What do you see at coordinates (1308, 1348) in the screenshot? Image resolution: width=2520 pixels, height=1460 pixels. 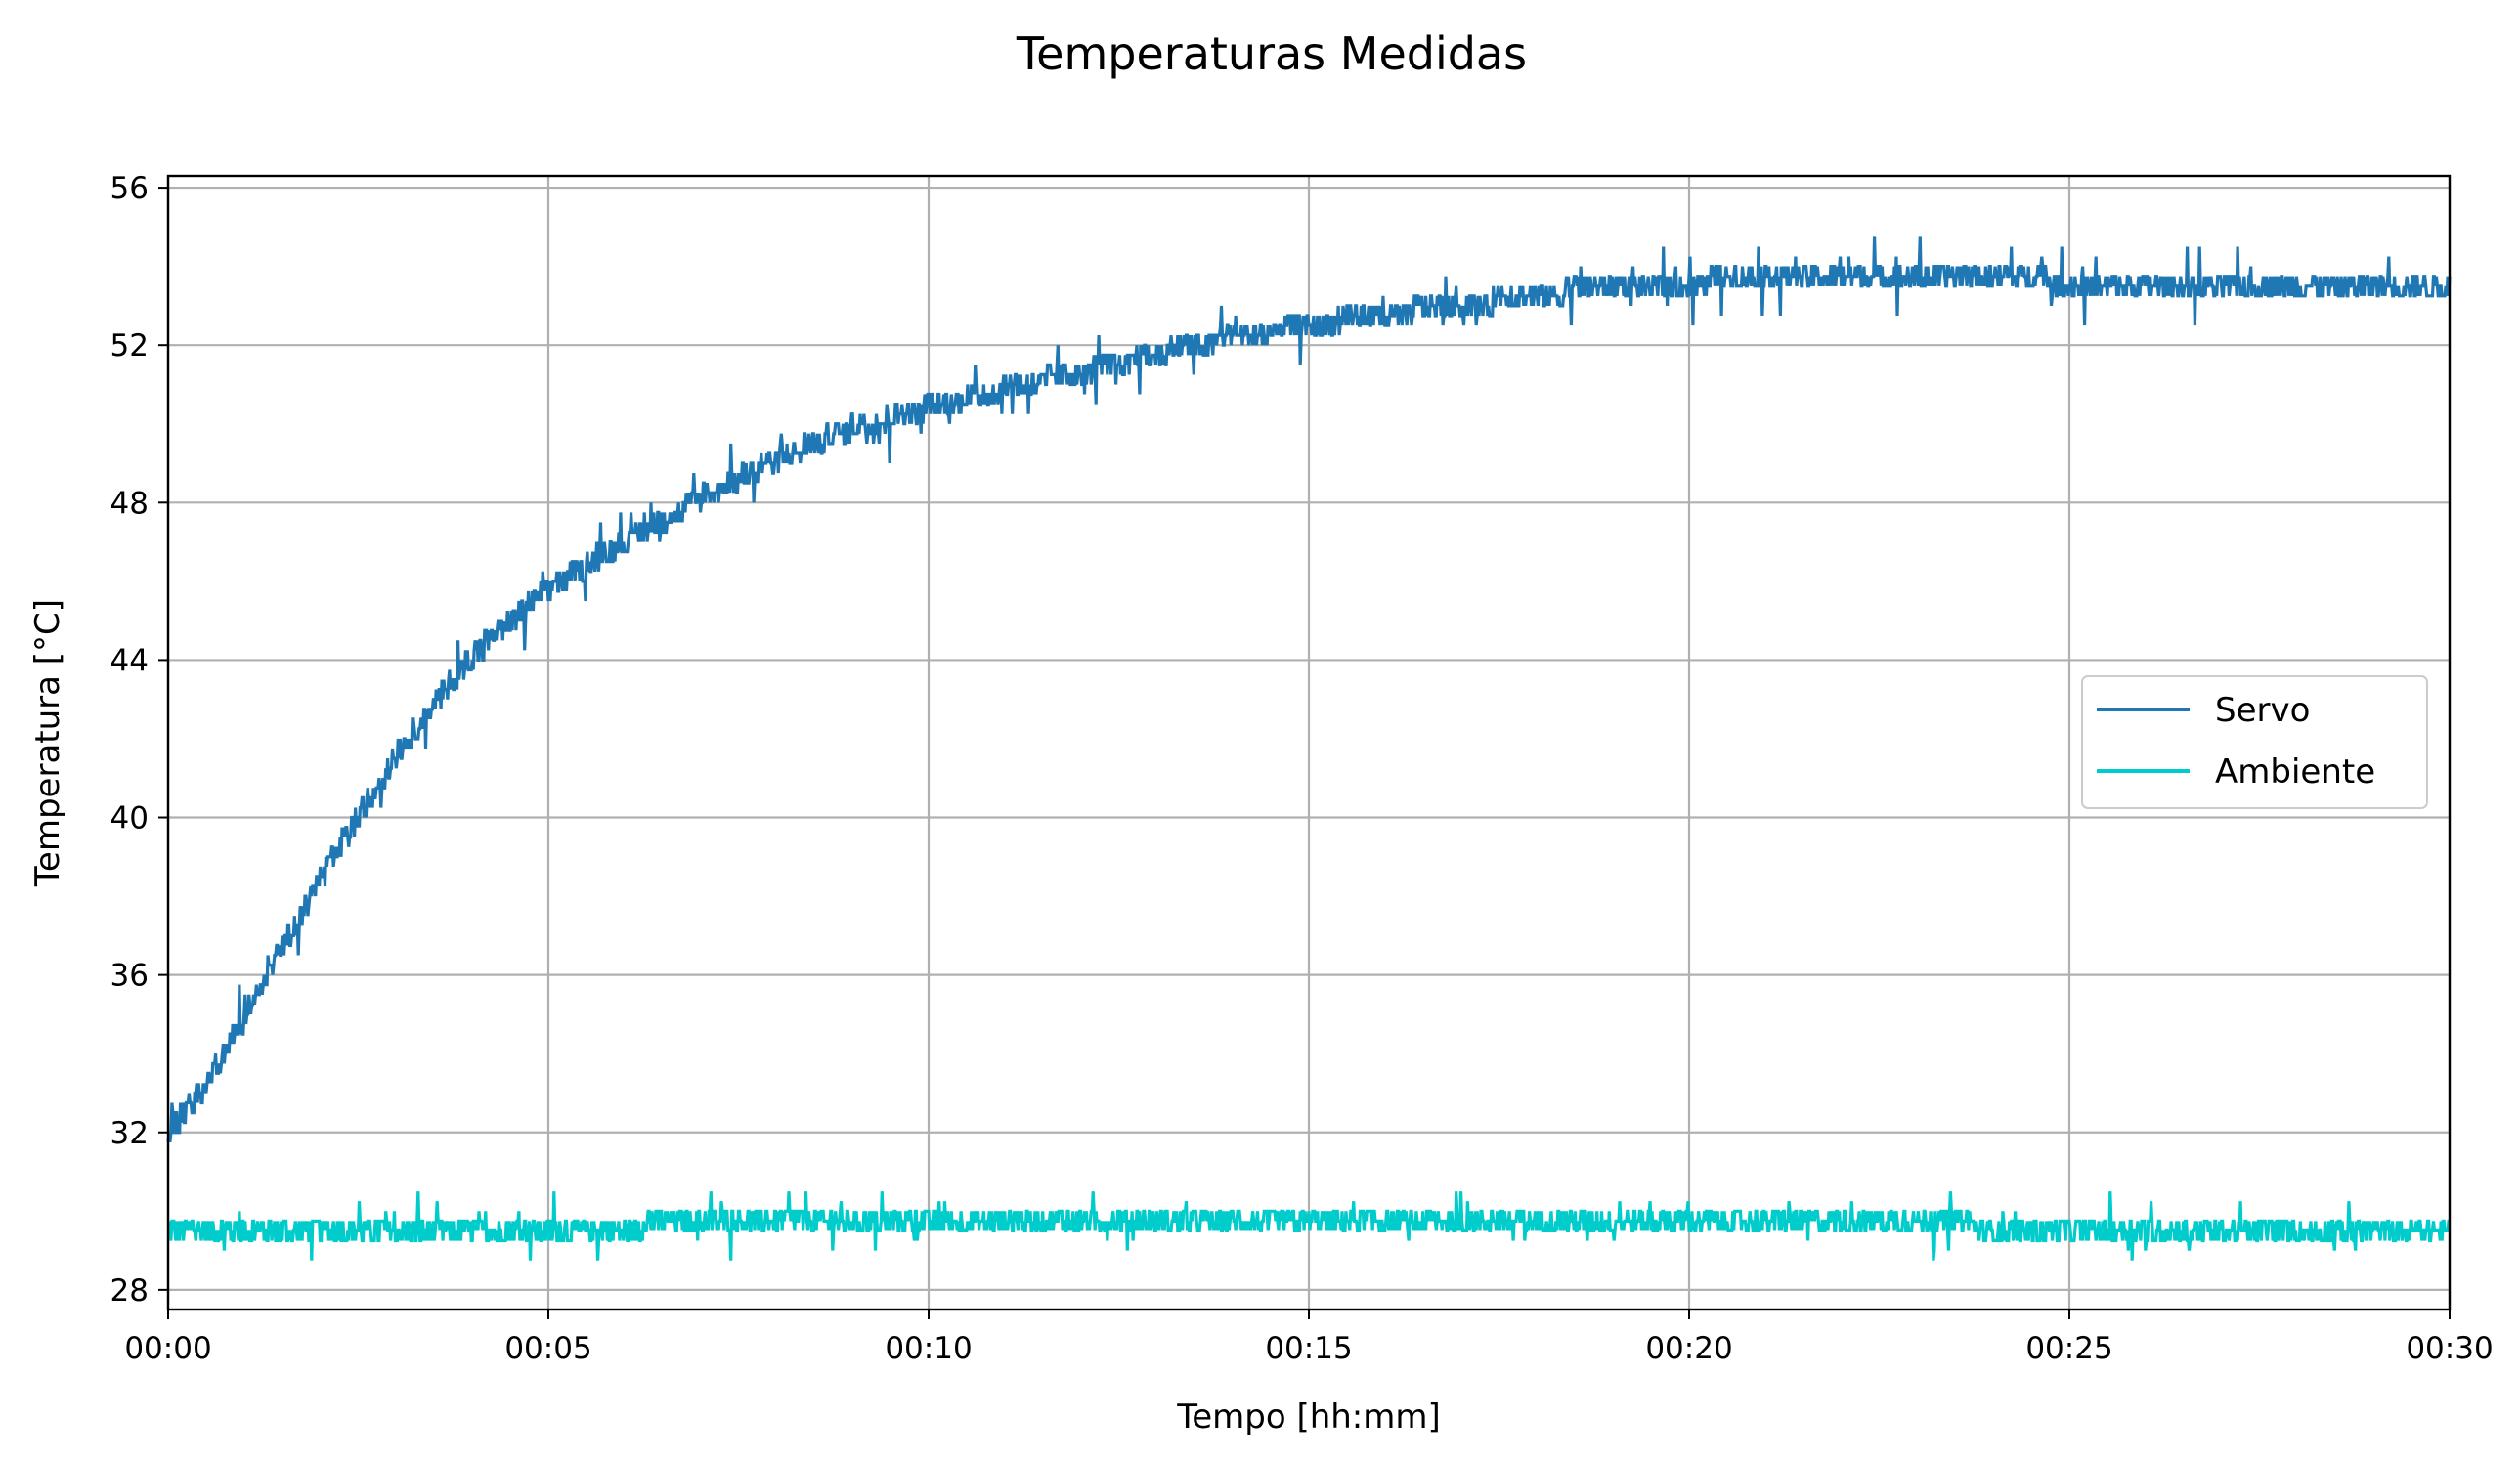 I see `x-tick-label: 00:15` at bounding box center [1308, 1348].